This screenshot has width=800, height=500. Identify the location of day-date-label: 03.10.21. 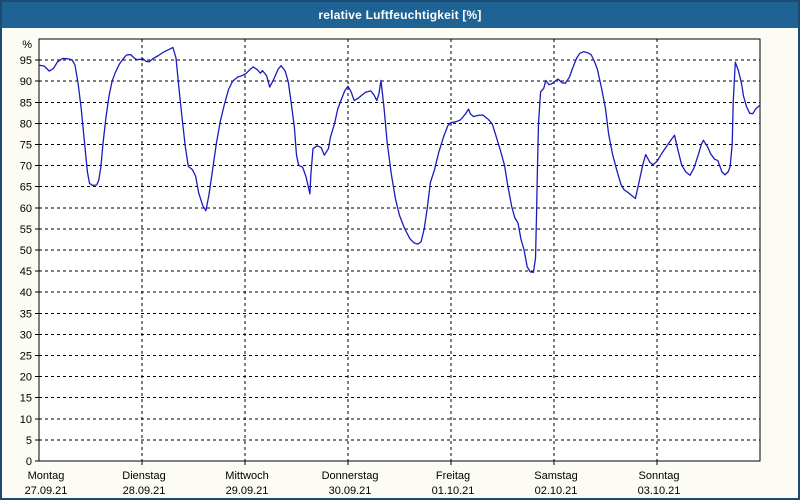
(659, 491).